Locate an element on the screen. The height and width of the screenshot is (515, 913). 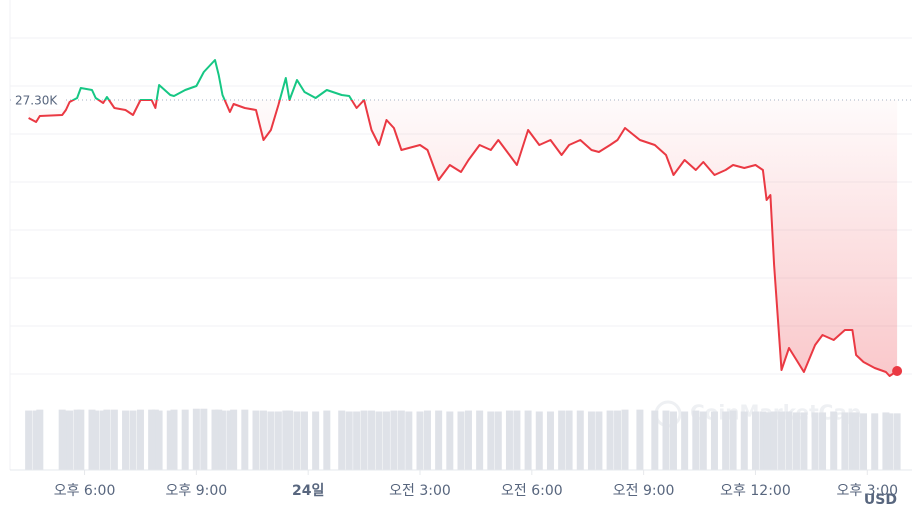
x-tick-label: 오후 12:00 is located at coordinates (755, 491).